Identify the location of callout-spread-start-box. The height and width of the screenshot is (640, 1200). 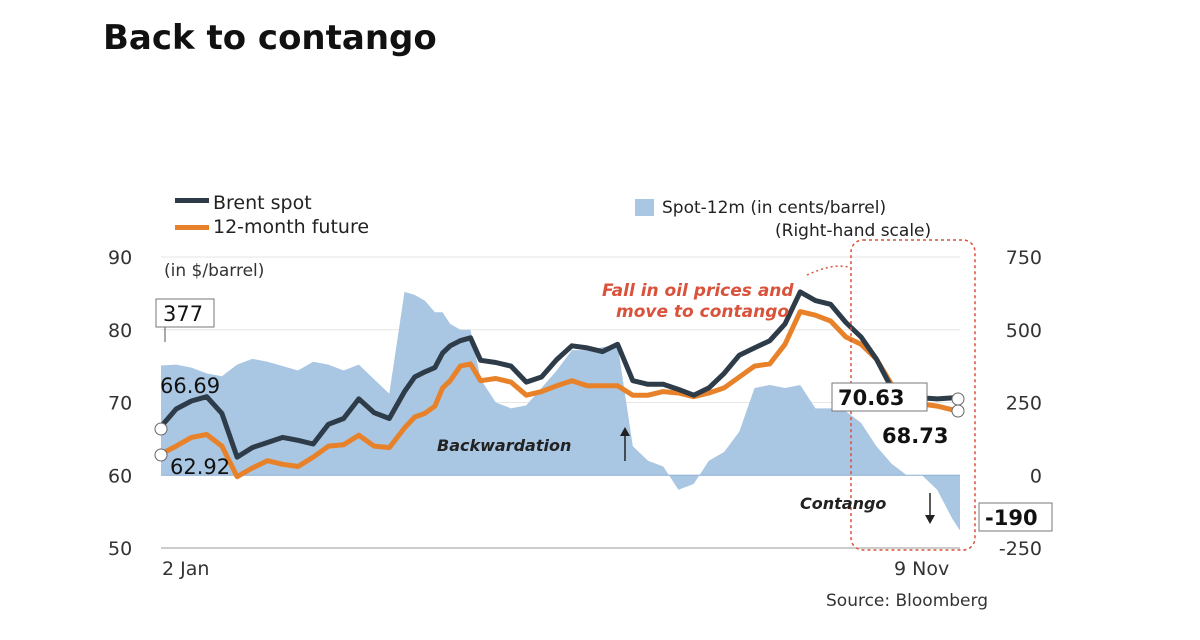
(185, 313).